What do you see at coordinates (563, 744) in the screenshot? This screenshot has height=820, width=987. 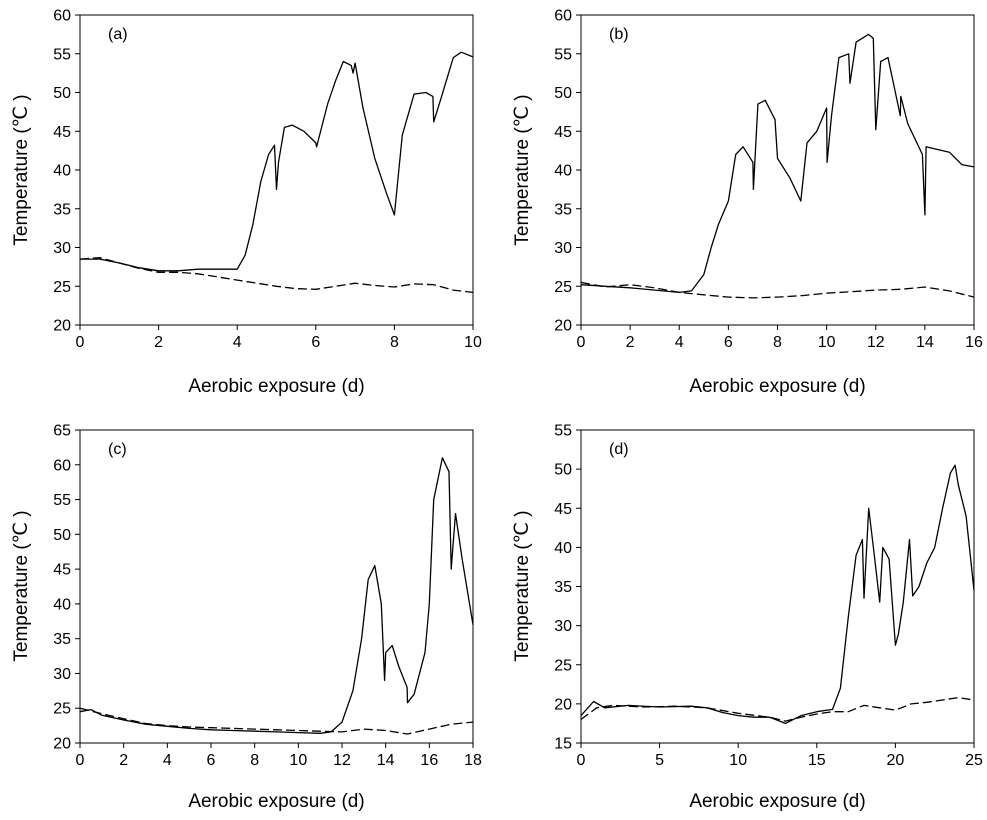 I see `y-tick-label: 15` at bounding box center [563, 744].